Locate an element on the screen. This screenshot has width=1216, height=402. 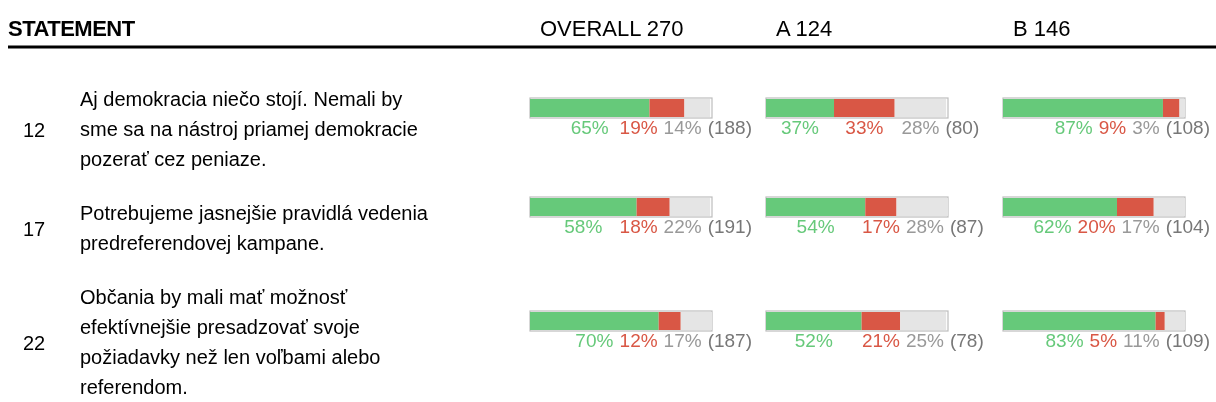
data-label: 14% is located at coordinates (682, 127).